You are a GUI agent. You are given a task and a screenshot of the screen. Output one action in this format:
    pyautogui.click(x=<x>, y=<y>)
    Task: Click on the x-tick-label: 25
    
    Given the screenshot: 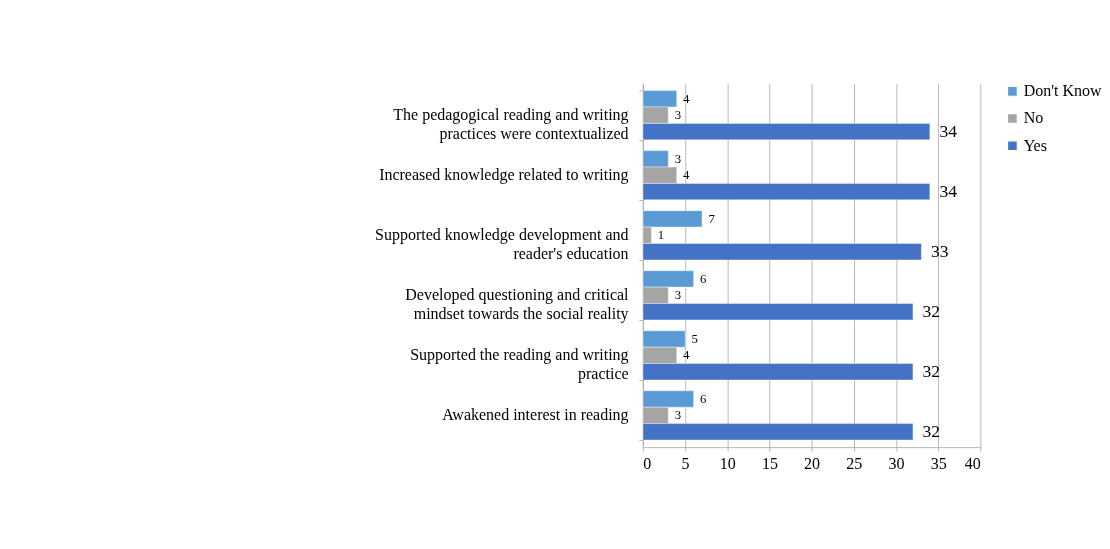 What is the action you would take?
    pyautogui.click(x=854, y=464)
    